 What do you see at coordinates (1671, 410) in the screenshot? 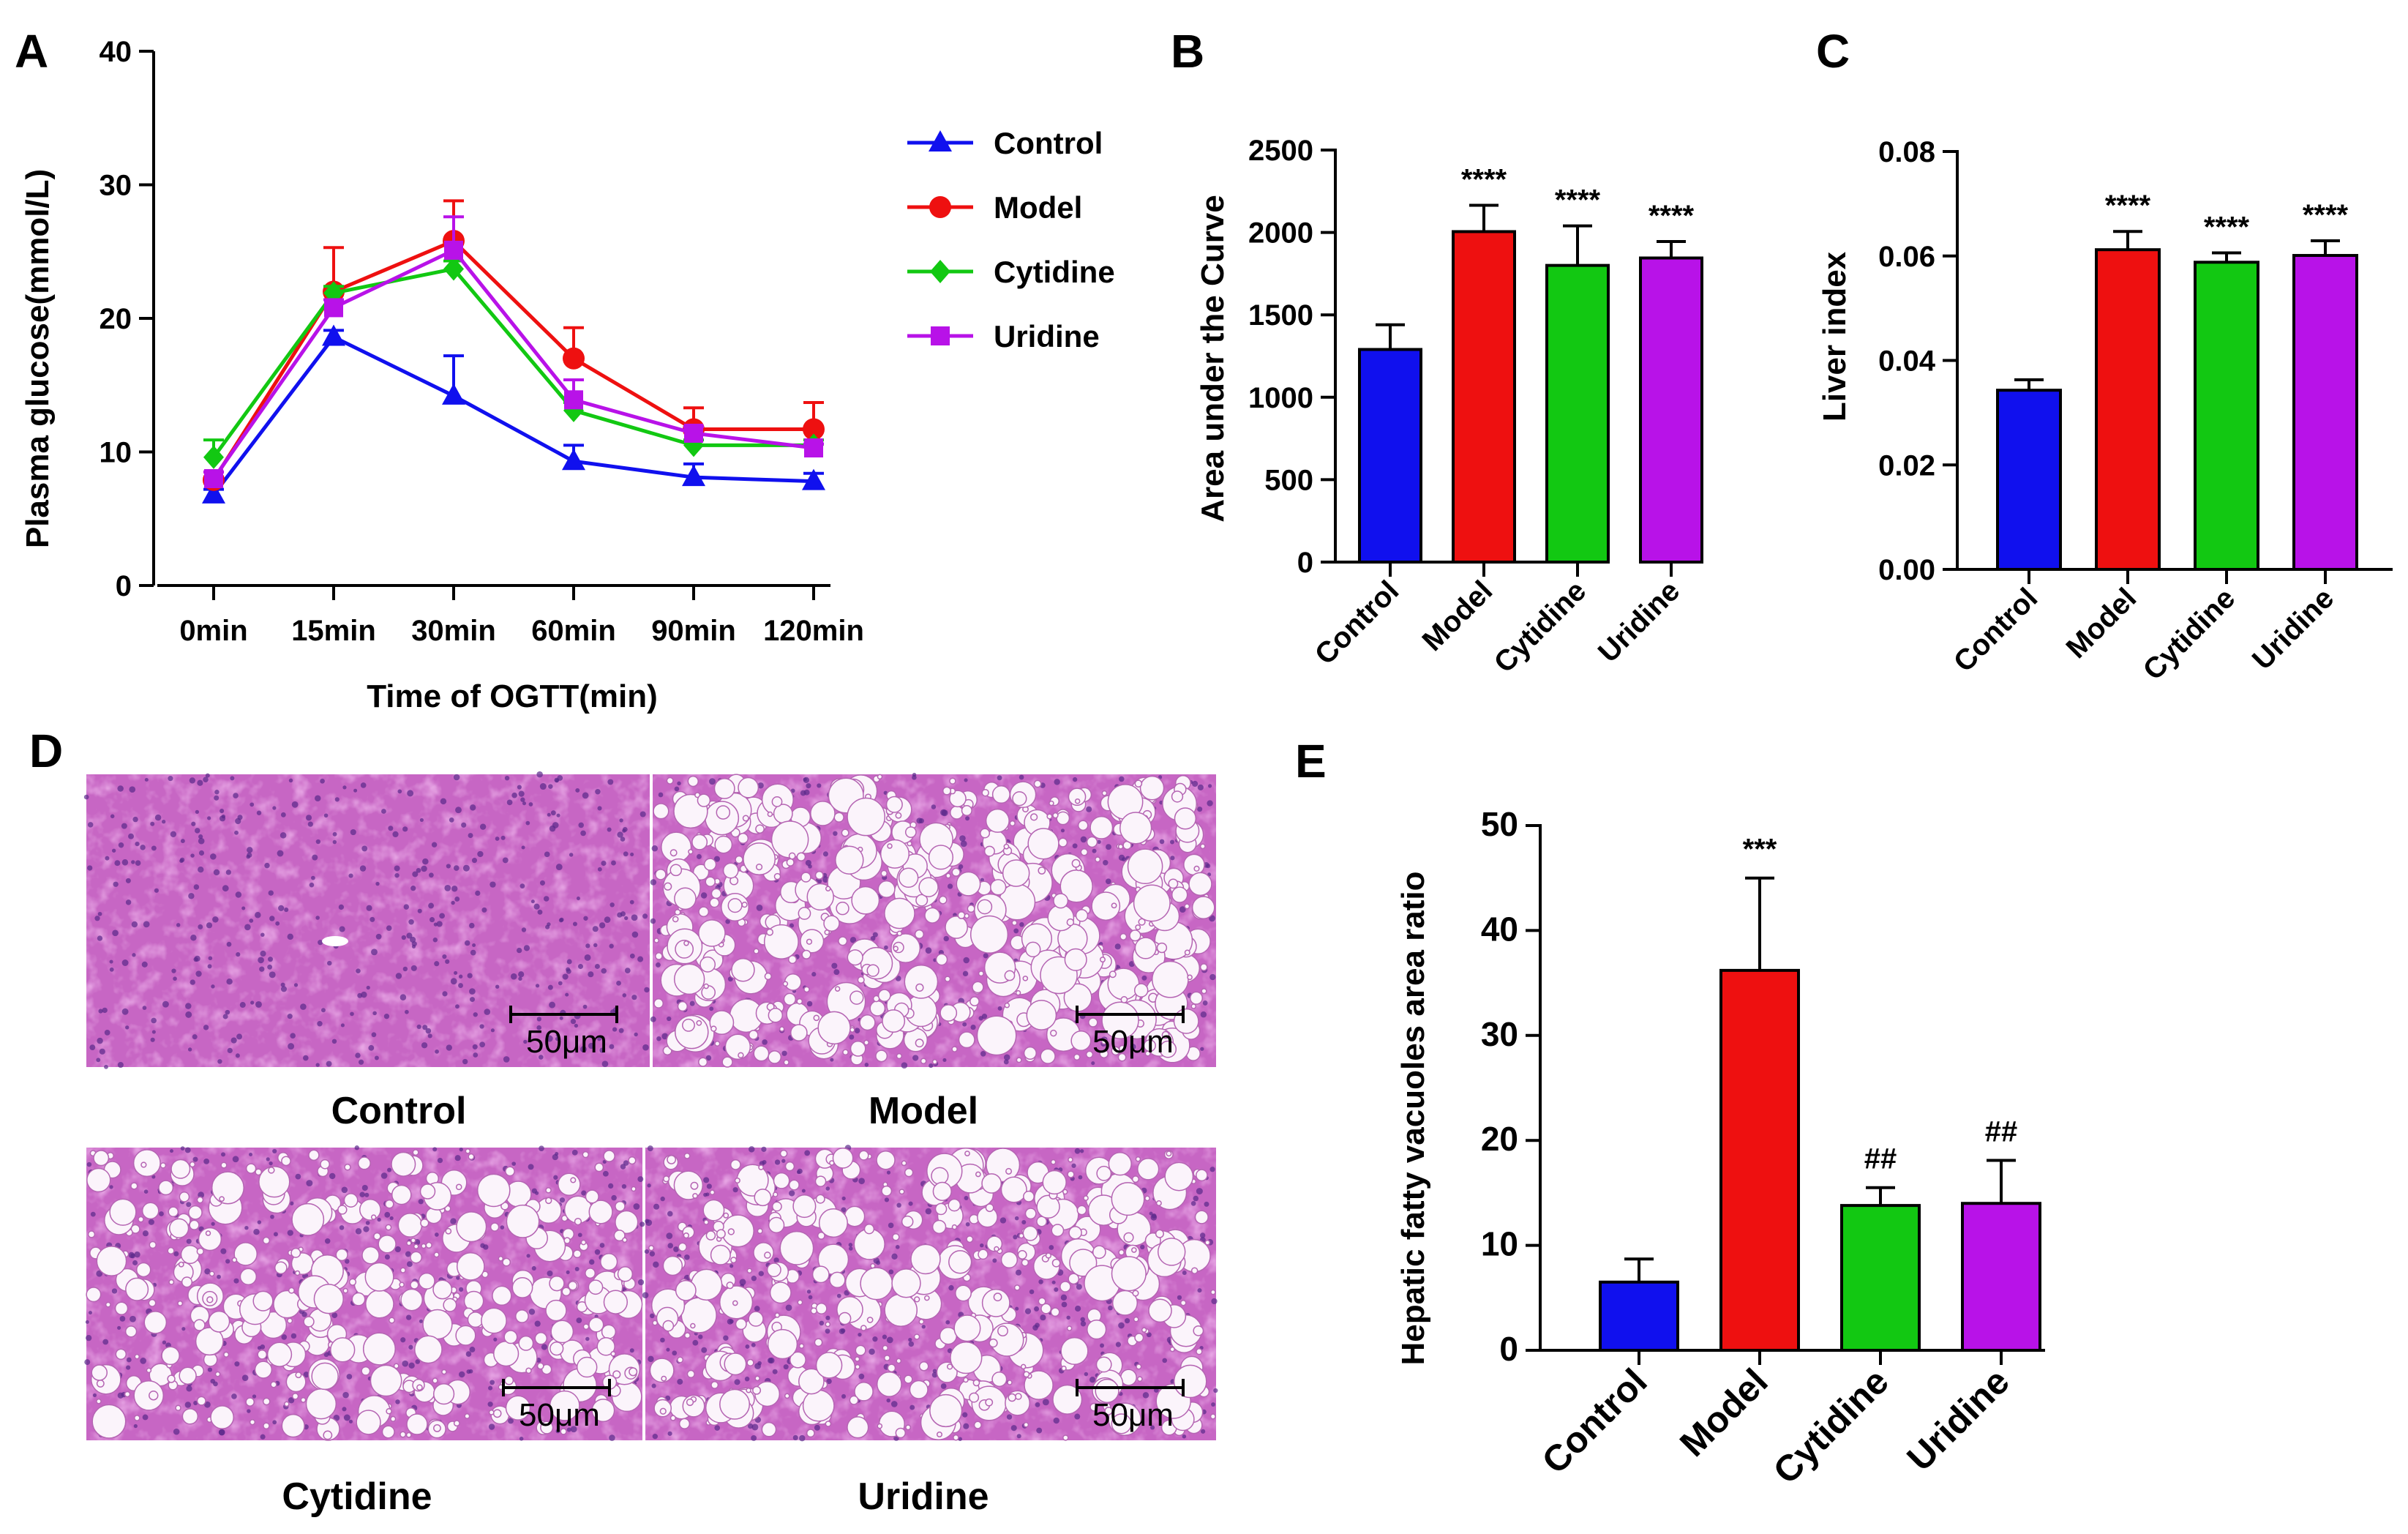
I see `bar-uridine` at bounding box center [1671, 410].